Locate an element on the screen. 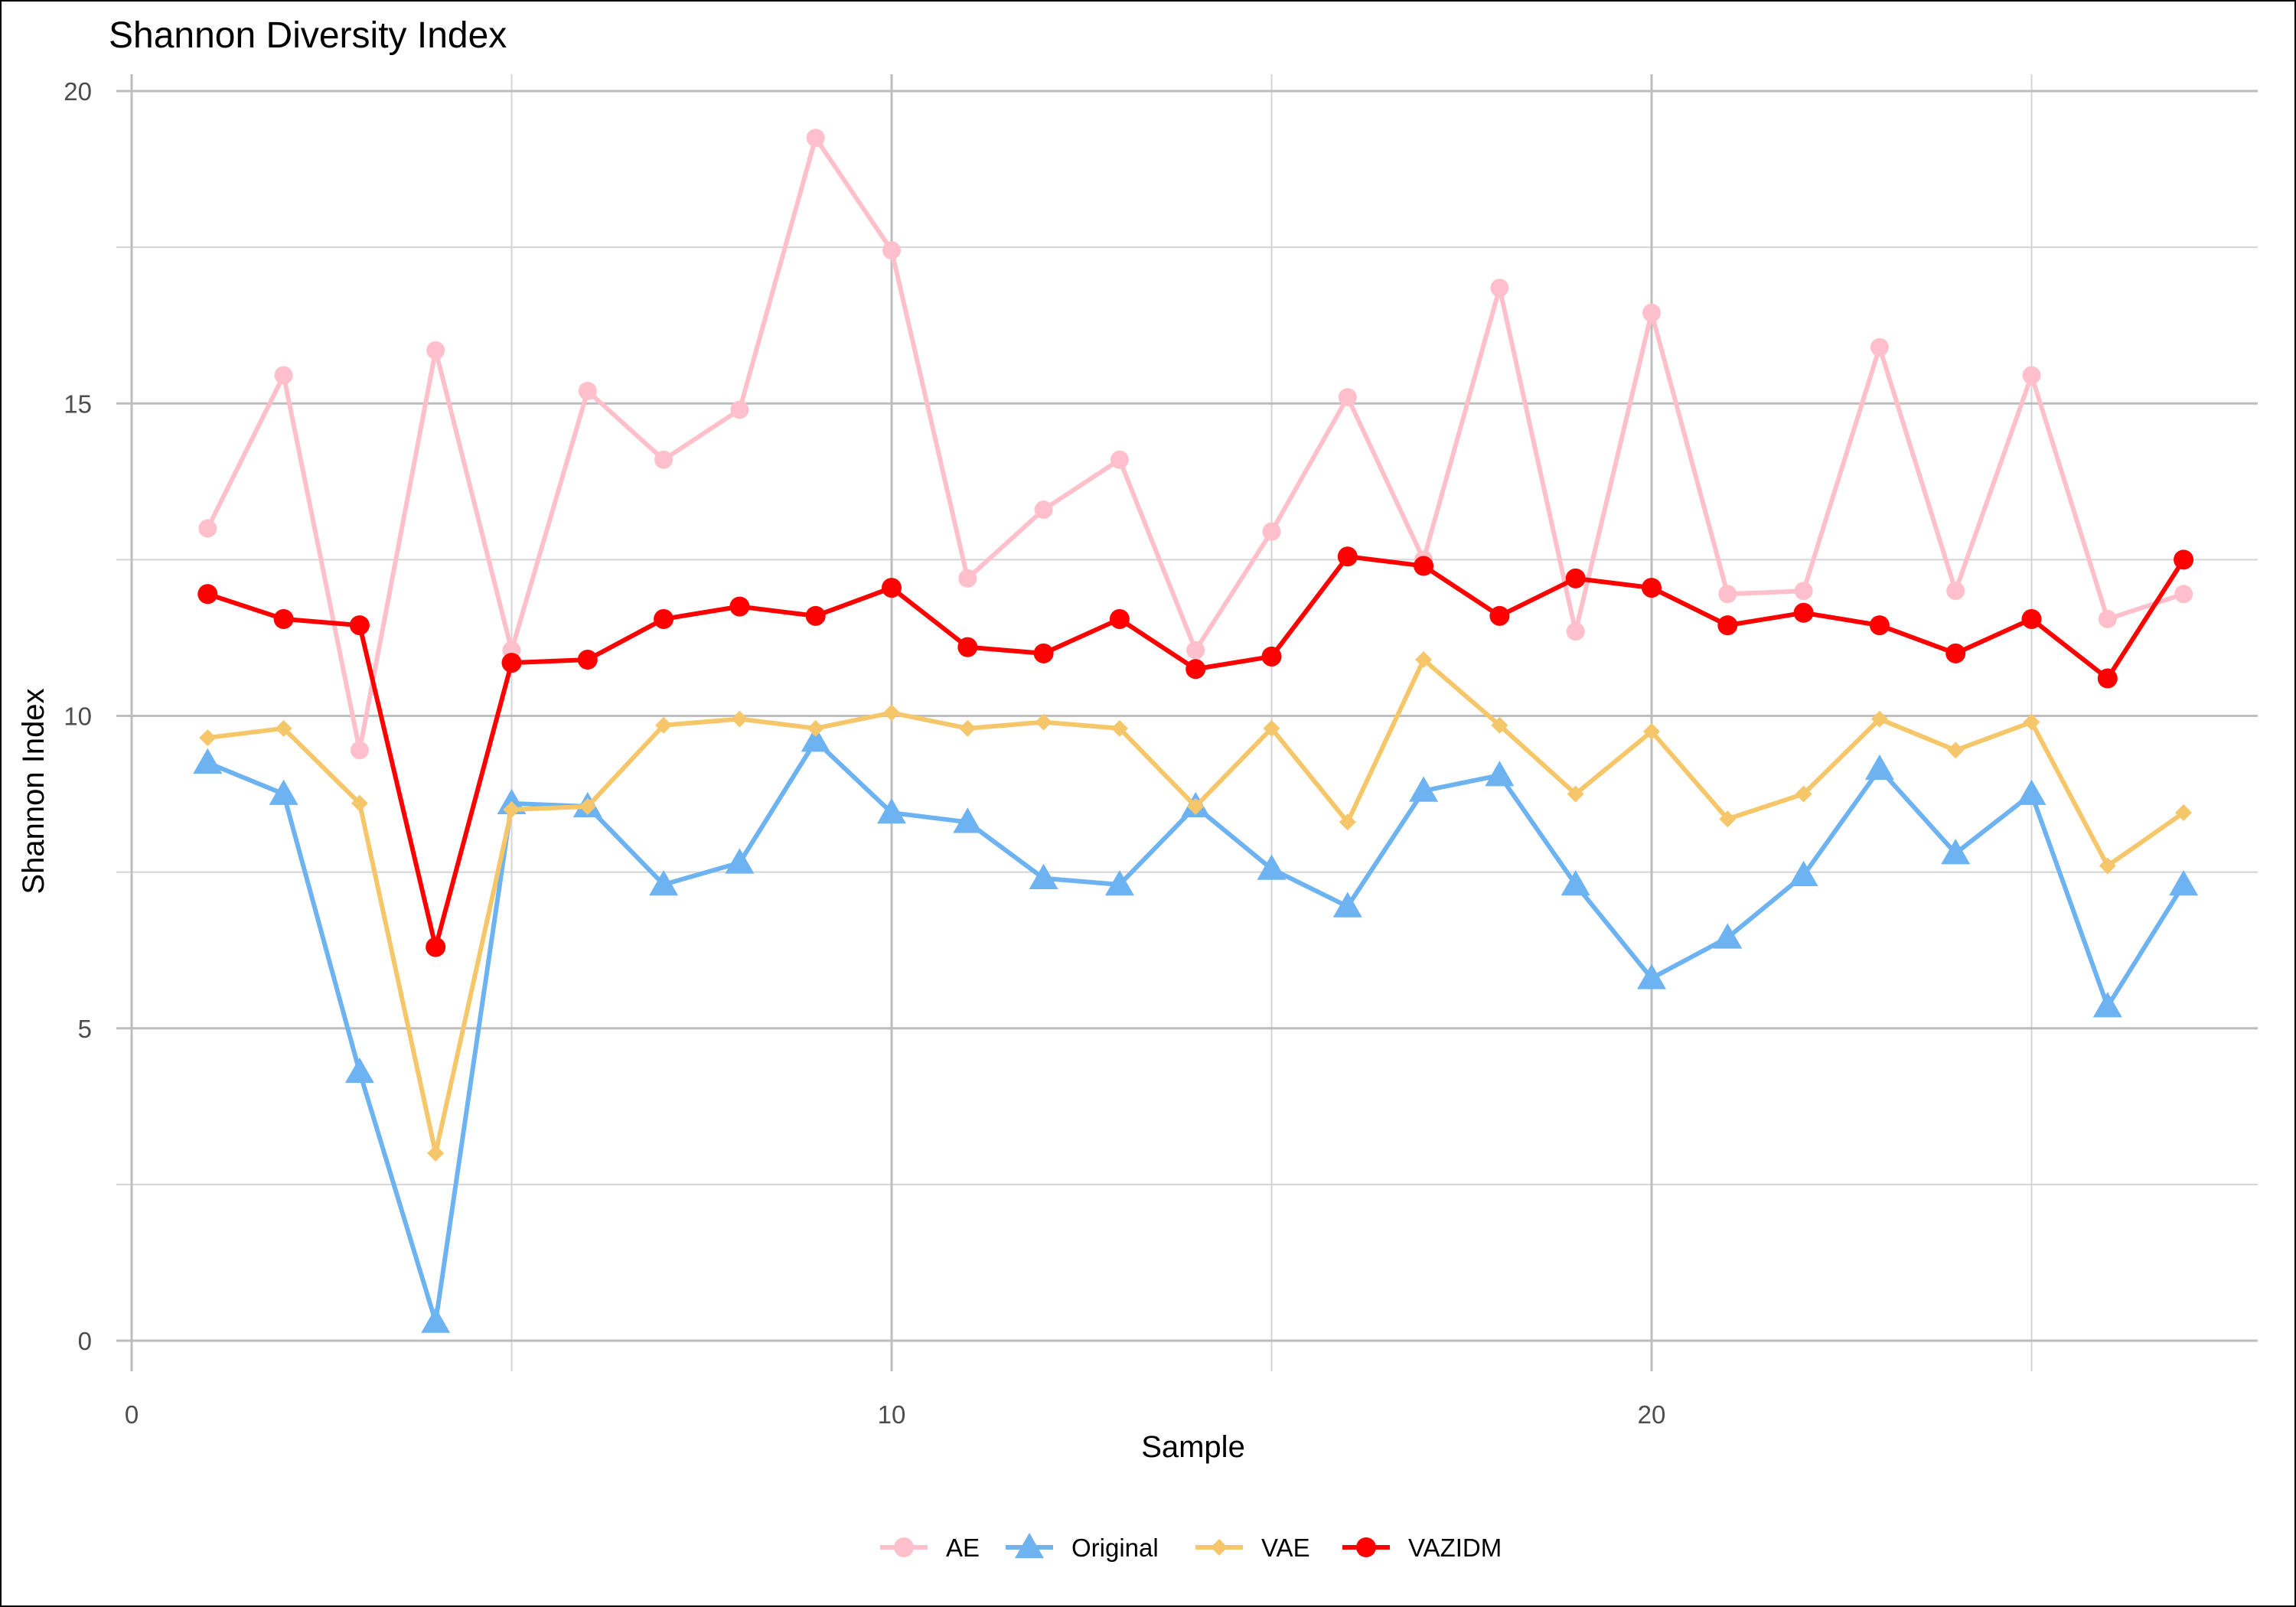 This screenshot has height=1607, width=2296. y-axis-title: Shannon Index is located at coordinates (34, 791).